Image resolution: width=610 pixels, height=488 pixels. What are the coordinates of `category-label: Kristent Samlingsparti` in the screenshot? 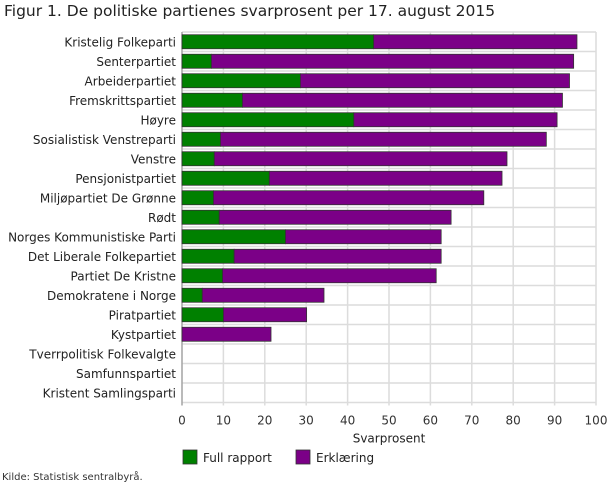 It's located at (109, 393).